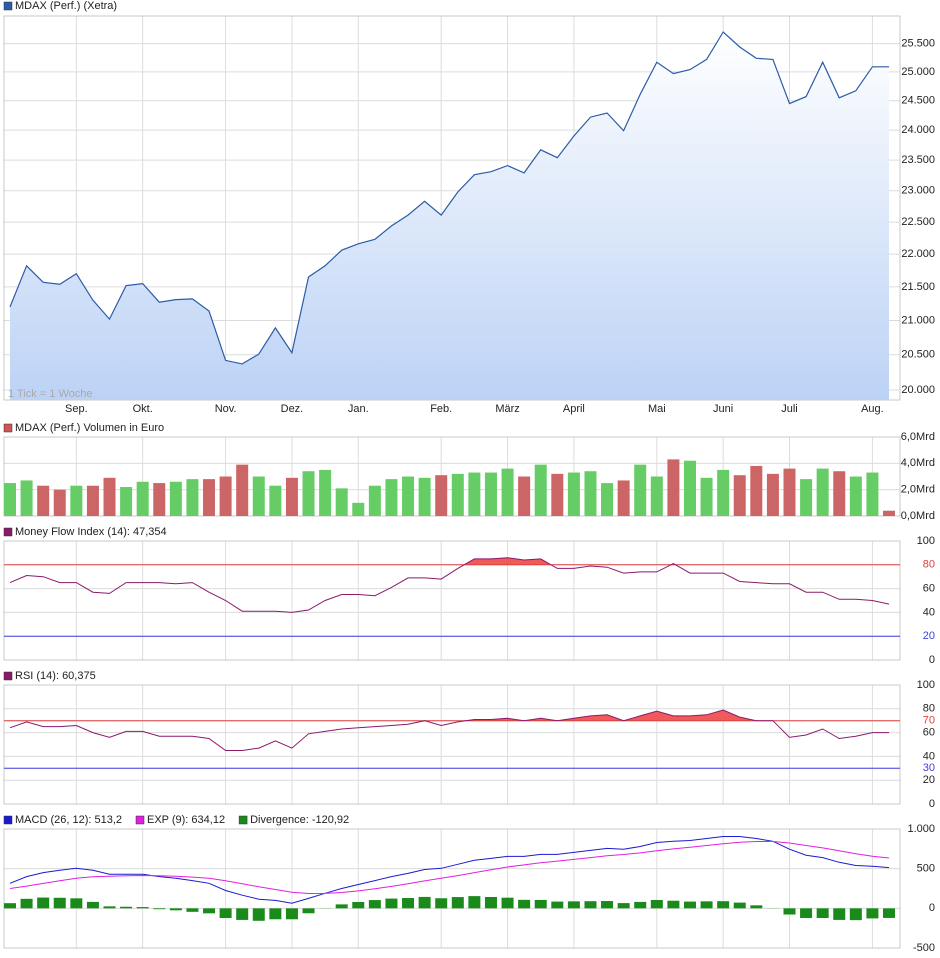 This screenshot has height=958, width=940. Describe the element at coordinates (918, 72) in the screenshot. I see `y-tick-label: 25.000` at that location.